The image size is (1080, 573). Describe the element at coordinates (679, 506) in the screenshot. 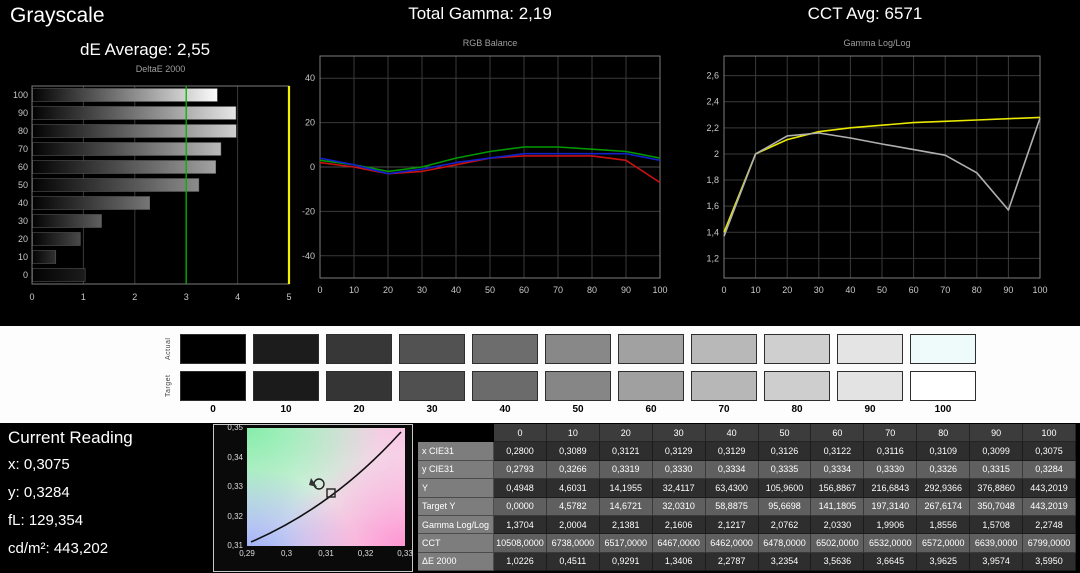

I see `table-cell: 32,0310` at that location.